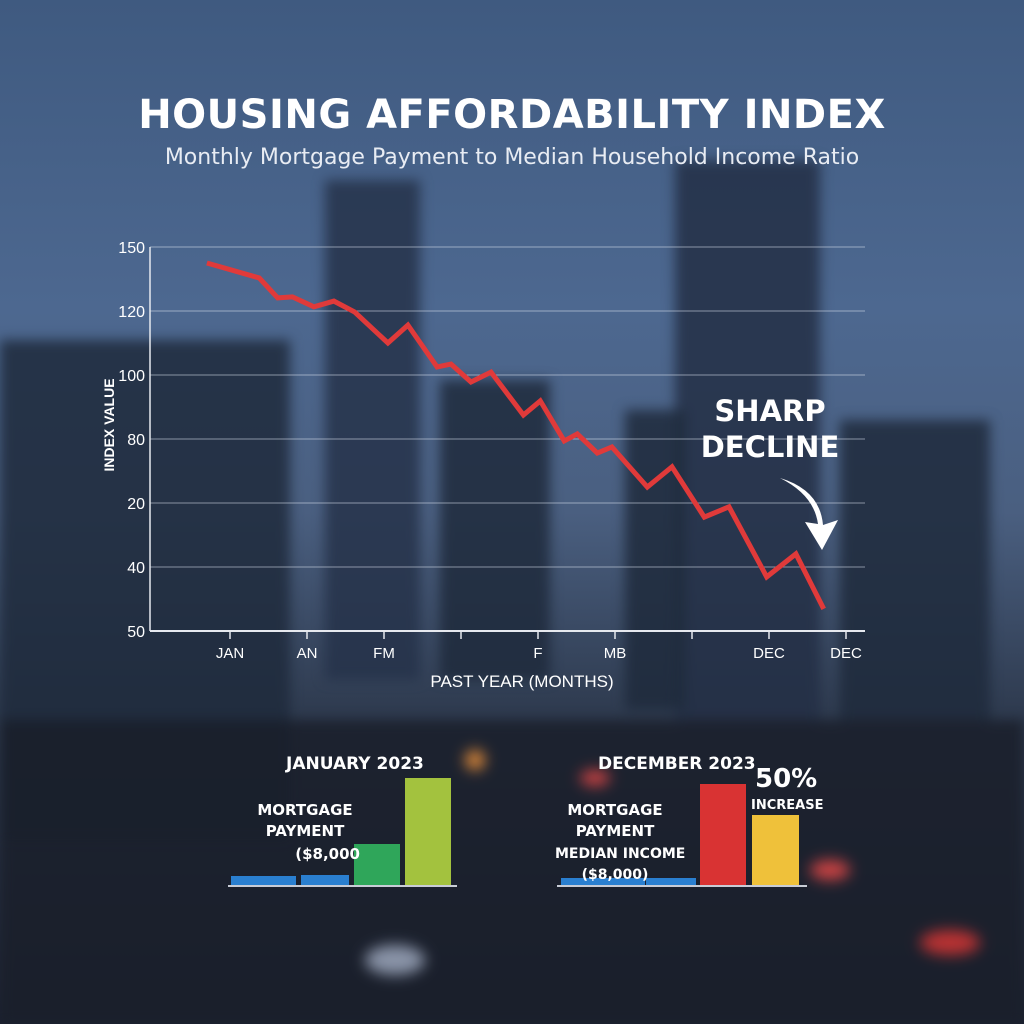  What do you see at coordinates (770, 447) in the screenshot?
I see `annotation-line2: DECLINE` at bounding box center [770, 447].